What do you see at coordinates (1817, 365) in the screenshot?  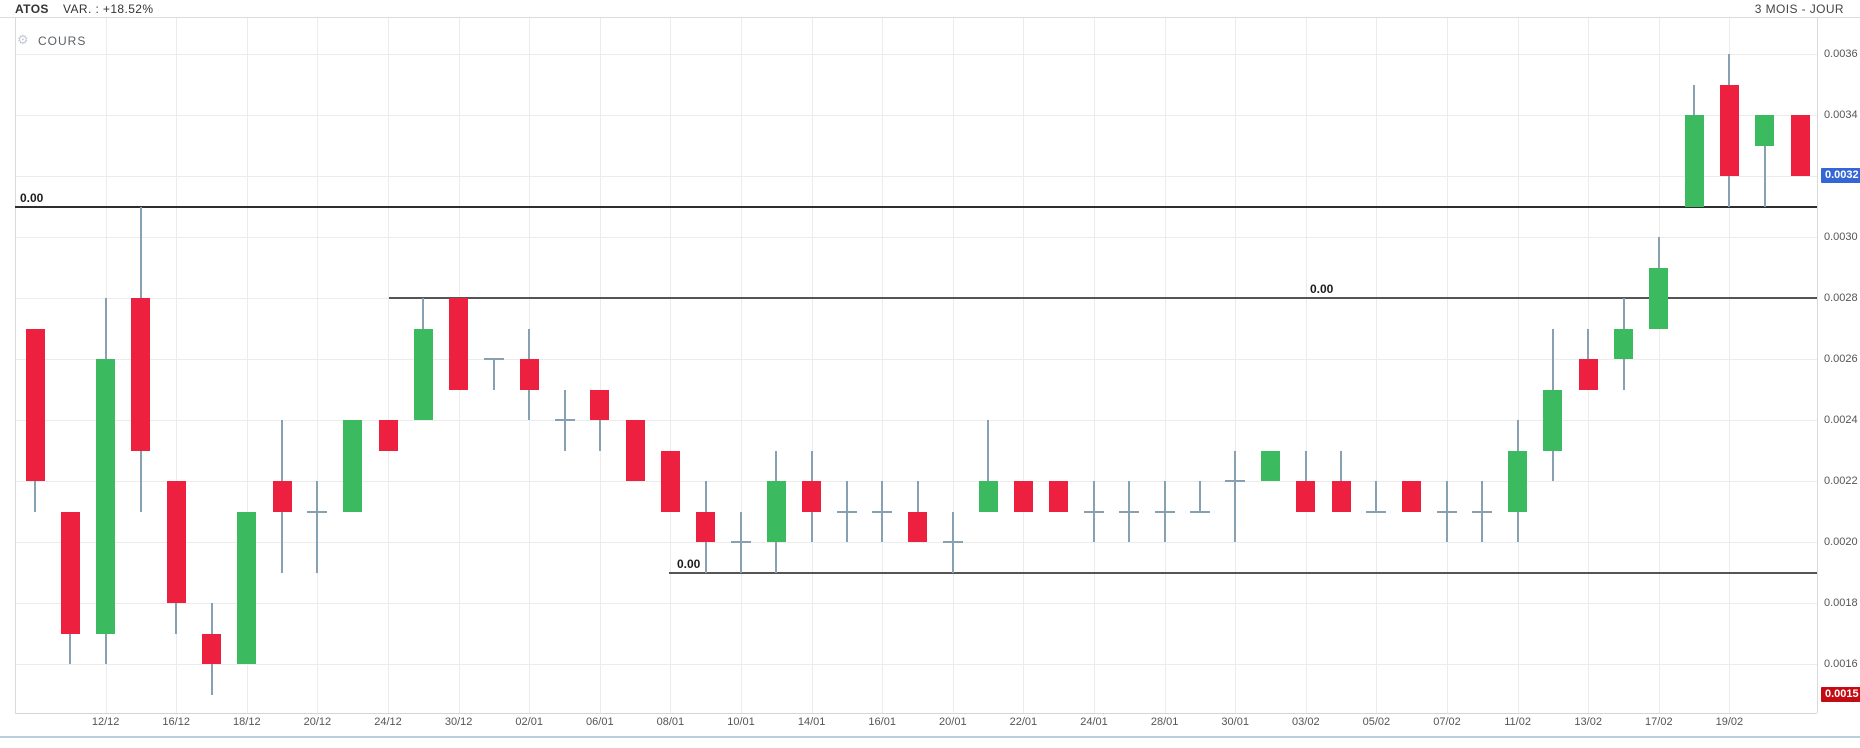 I see `plot-right-border` at bounding box center [1817, 365].